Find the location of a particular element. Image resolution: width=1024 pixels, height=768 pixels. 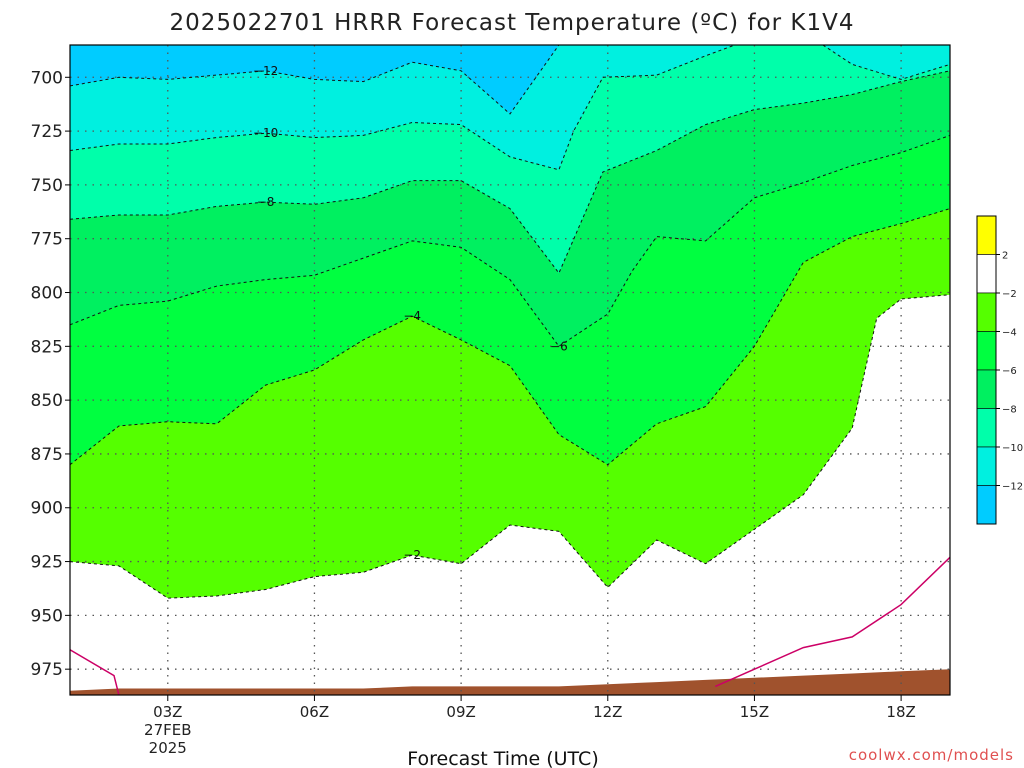

y-tick-label: 950 is located at coordinates (47, 616).